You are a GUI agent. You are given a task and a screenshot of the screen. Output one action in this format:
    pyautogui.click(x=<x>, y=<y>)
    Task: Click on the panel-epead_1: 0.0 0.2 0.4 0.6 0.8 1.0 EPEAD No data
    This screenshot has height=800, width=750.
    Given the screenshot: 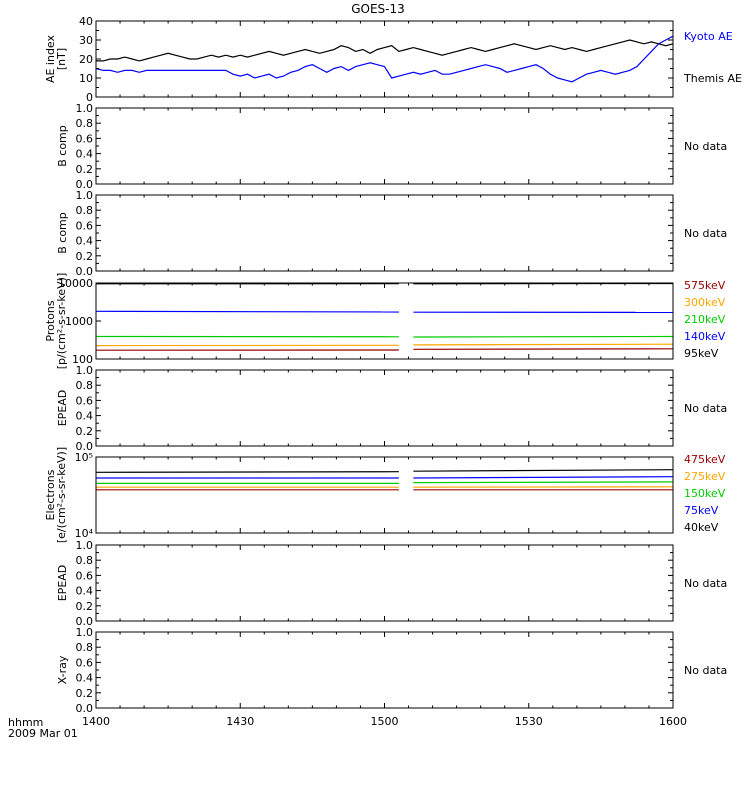 What is the action you would take?
    pyautogui.click(x=391, y=408)
    